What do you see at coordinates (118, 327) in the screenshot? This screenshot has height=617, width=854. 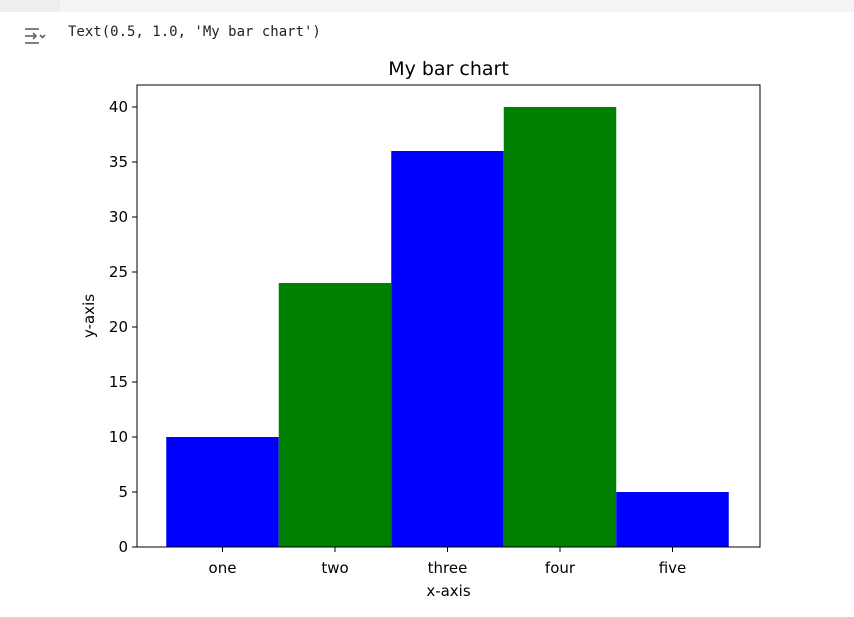 I see `y-tick-label: 20` at bounding box center [118, 327].